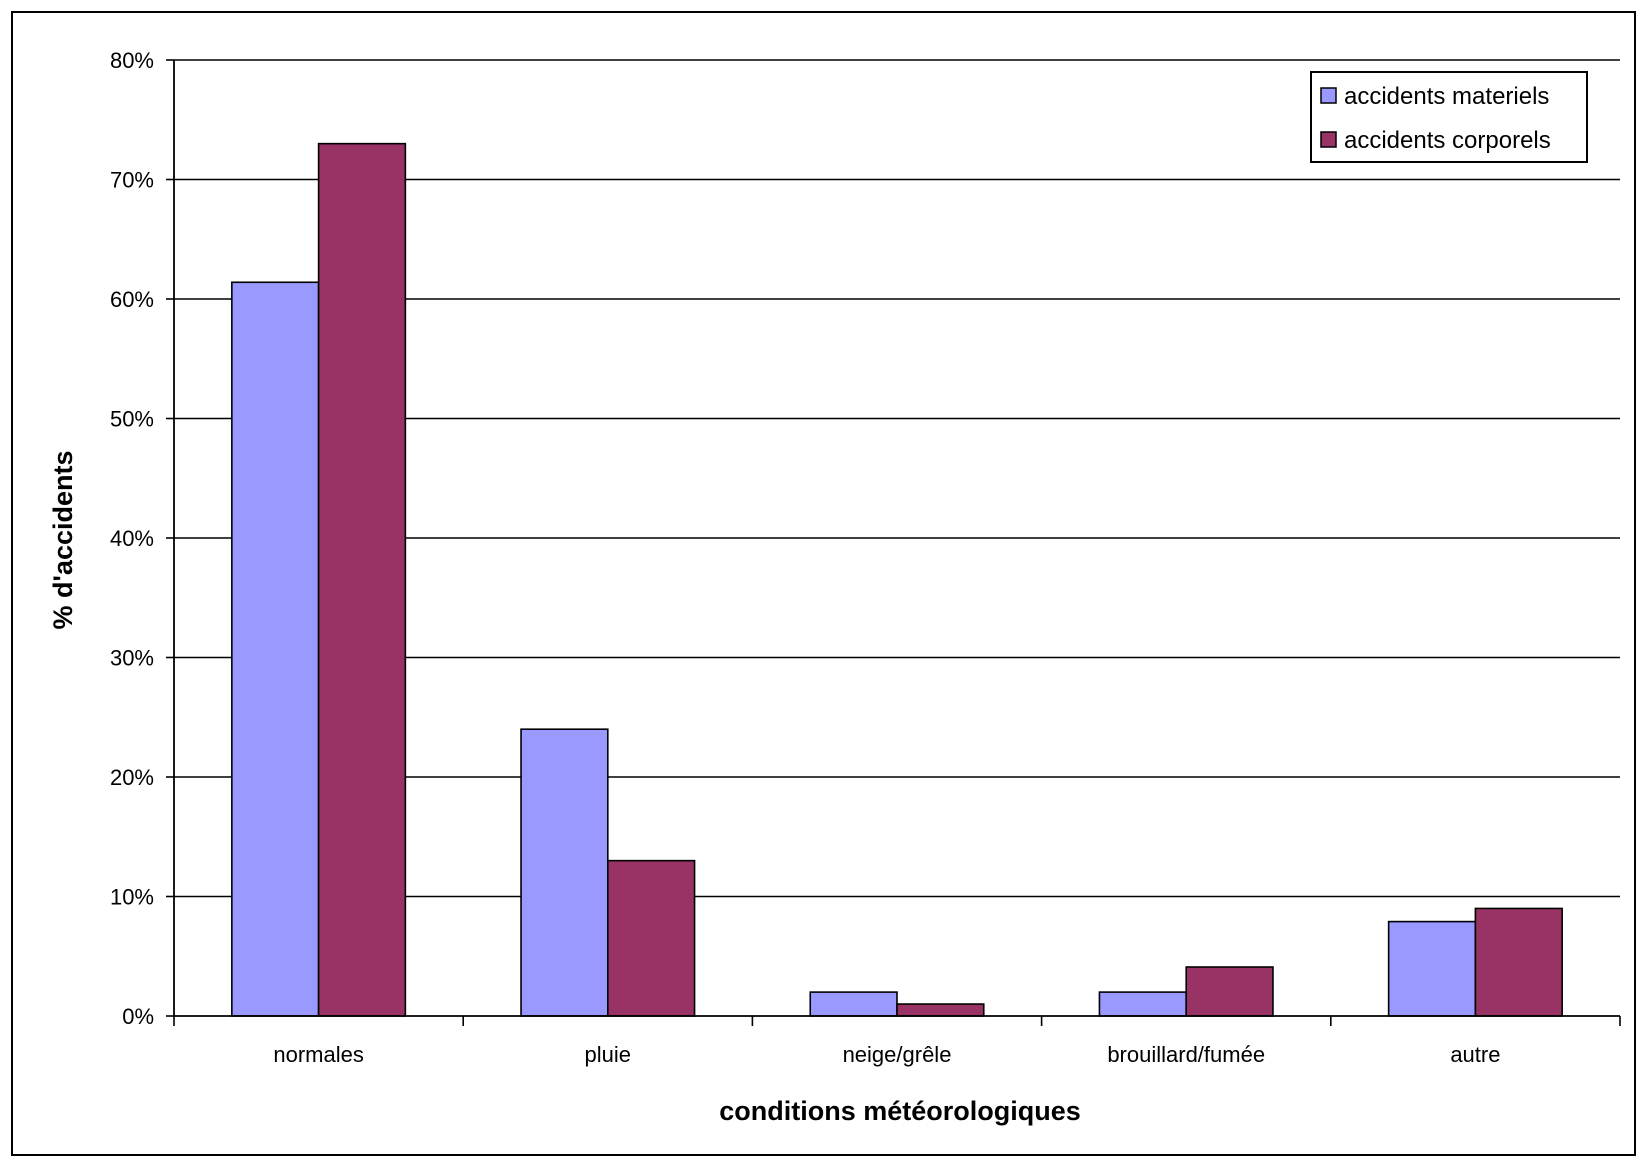  What do you see at coordinates (900, 1111) in the screenshot?
I see `x-axis-title: conditions météorologiques` at bounding box center [900, 1111].